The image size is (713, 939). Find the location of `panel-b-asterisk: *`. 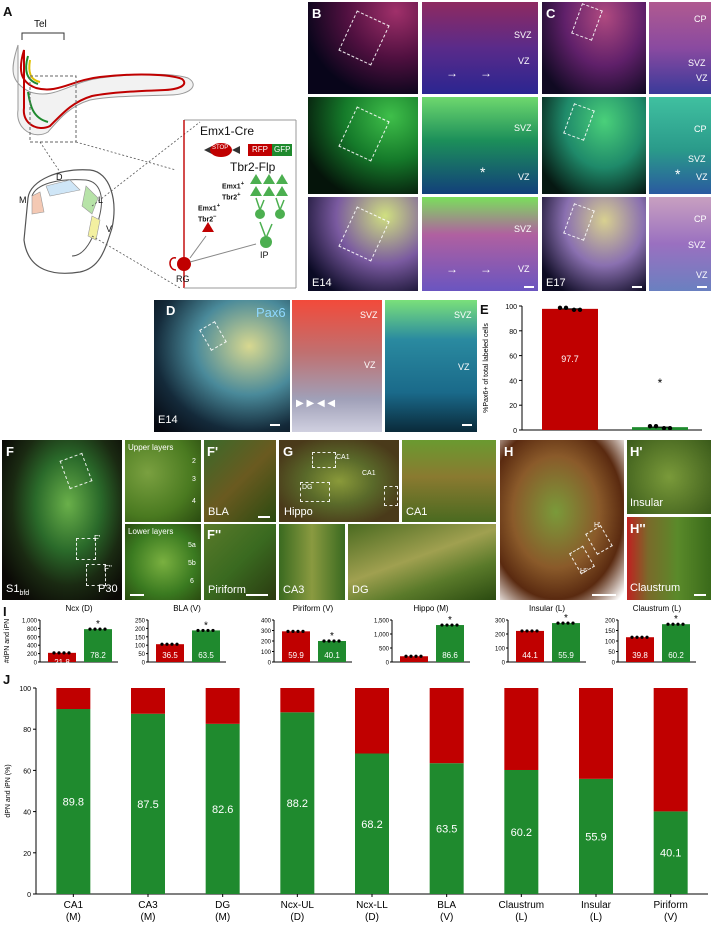

panel-b-asterisk: * is located at coordinates (483, 172).